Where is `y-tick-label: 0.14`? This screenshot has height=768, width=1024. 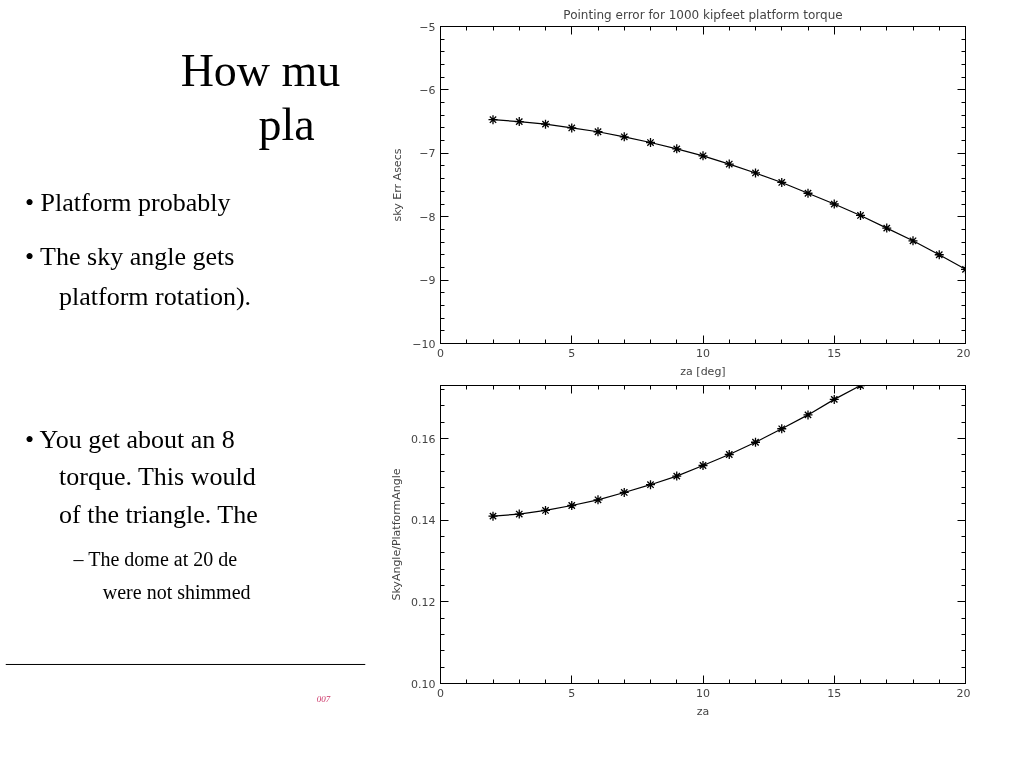
y-tick-label: 0.14 is located at coordinates (423, 521).